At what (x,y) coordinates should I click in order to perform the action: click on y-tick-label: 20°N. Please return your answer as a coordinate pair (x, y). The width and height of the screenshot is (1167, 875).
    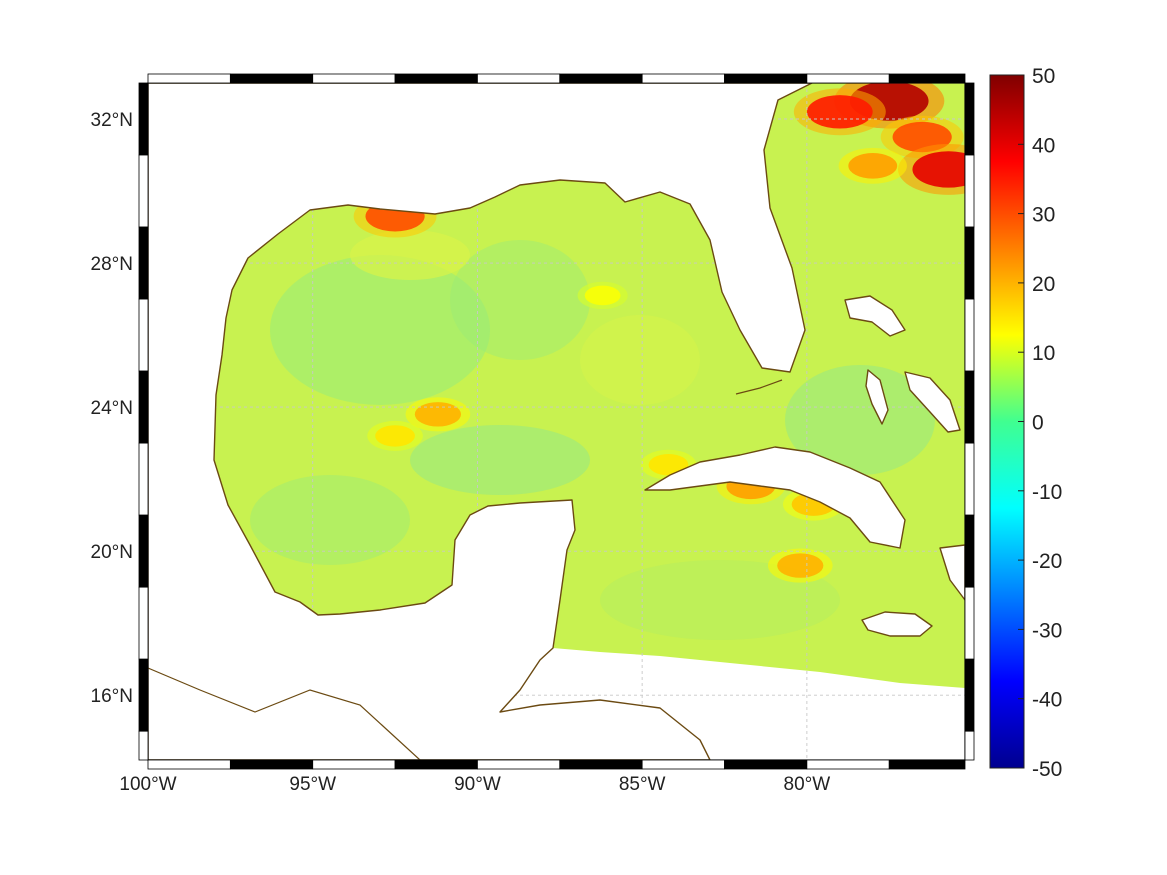
    Looking at the image, I should click on (112, 552).